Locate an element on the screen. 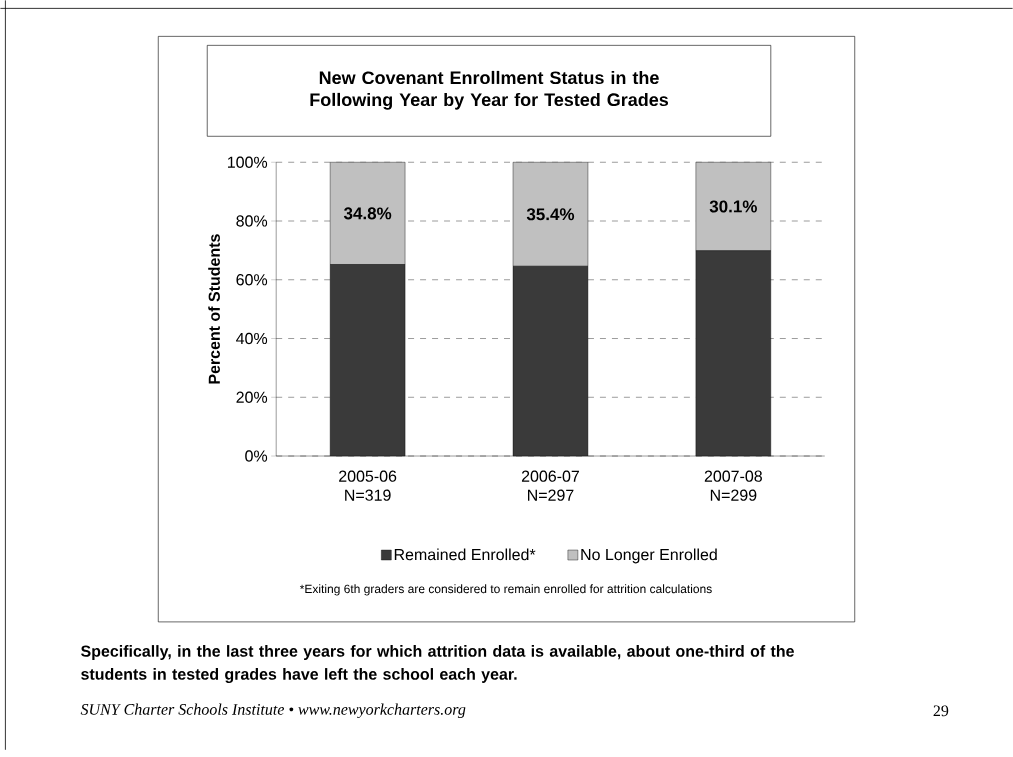  text: Specifically, in the last three years for which attrition data is available, about one-third of the students in tested grades have left the school each year. is located at coordinates (437, 664).